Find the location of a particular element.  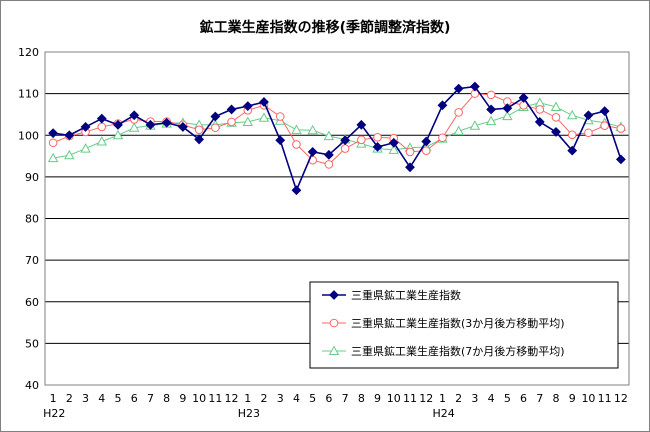

y-tick-label: 90 is located at coordinates (32, 177).